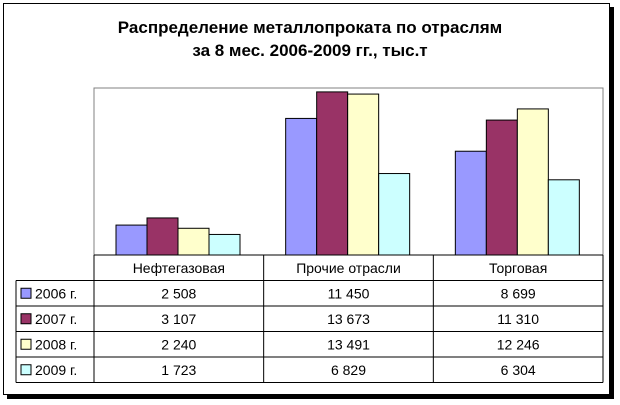  I want to click on data-label-4-2: 6 829, so click(348, 370).